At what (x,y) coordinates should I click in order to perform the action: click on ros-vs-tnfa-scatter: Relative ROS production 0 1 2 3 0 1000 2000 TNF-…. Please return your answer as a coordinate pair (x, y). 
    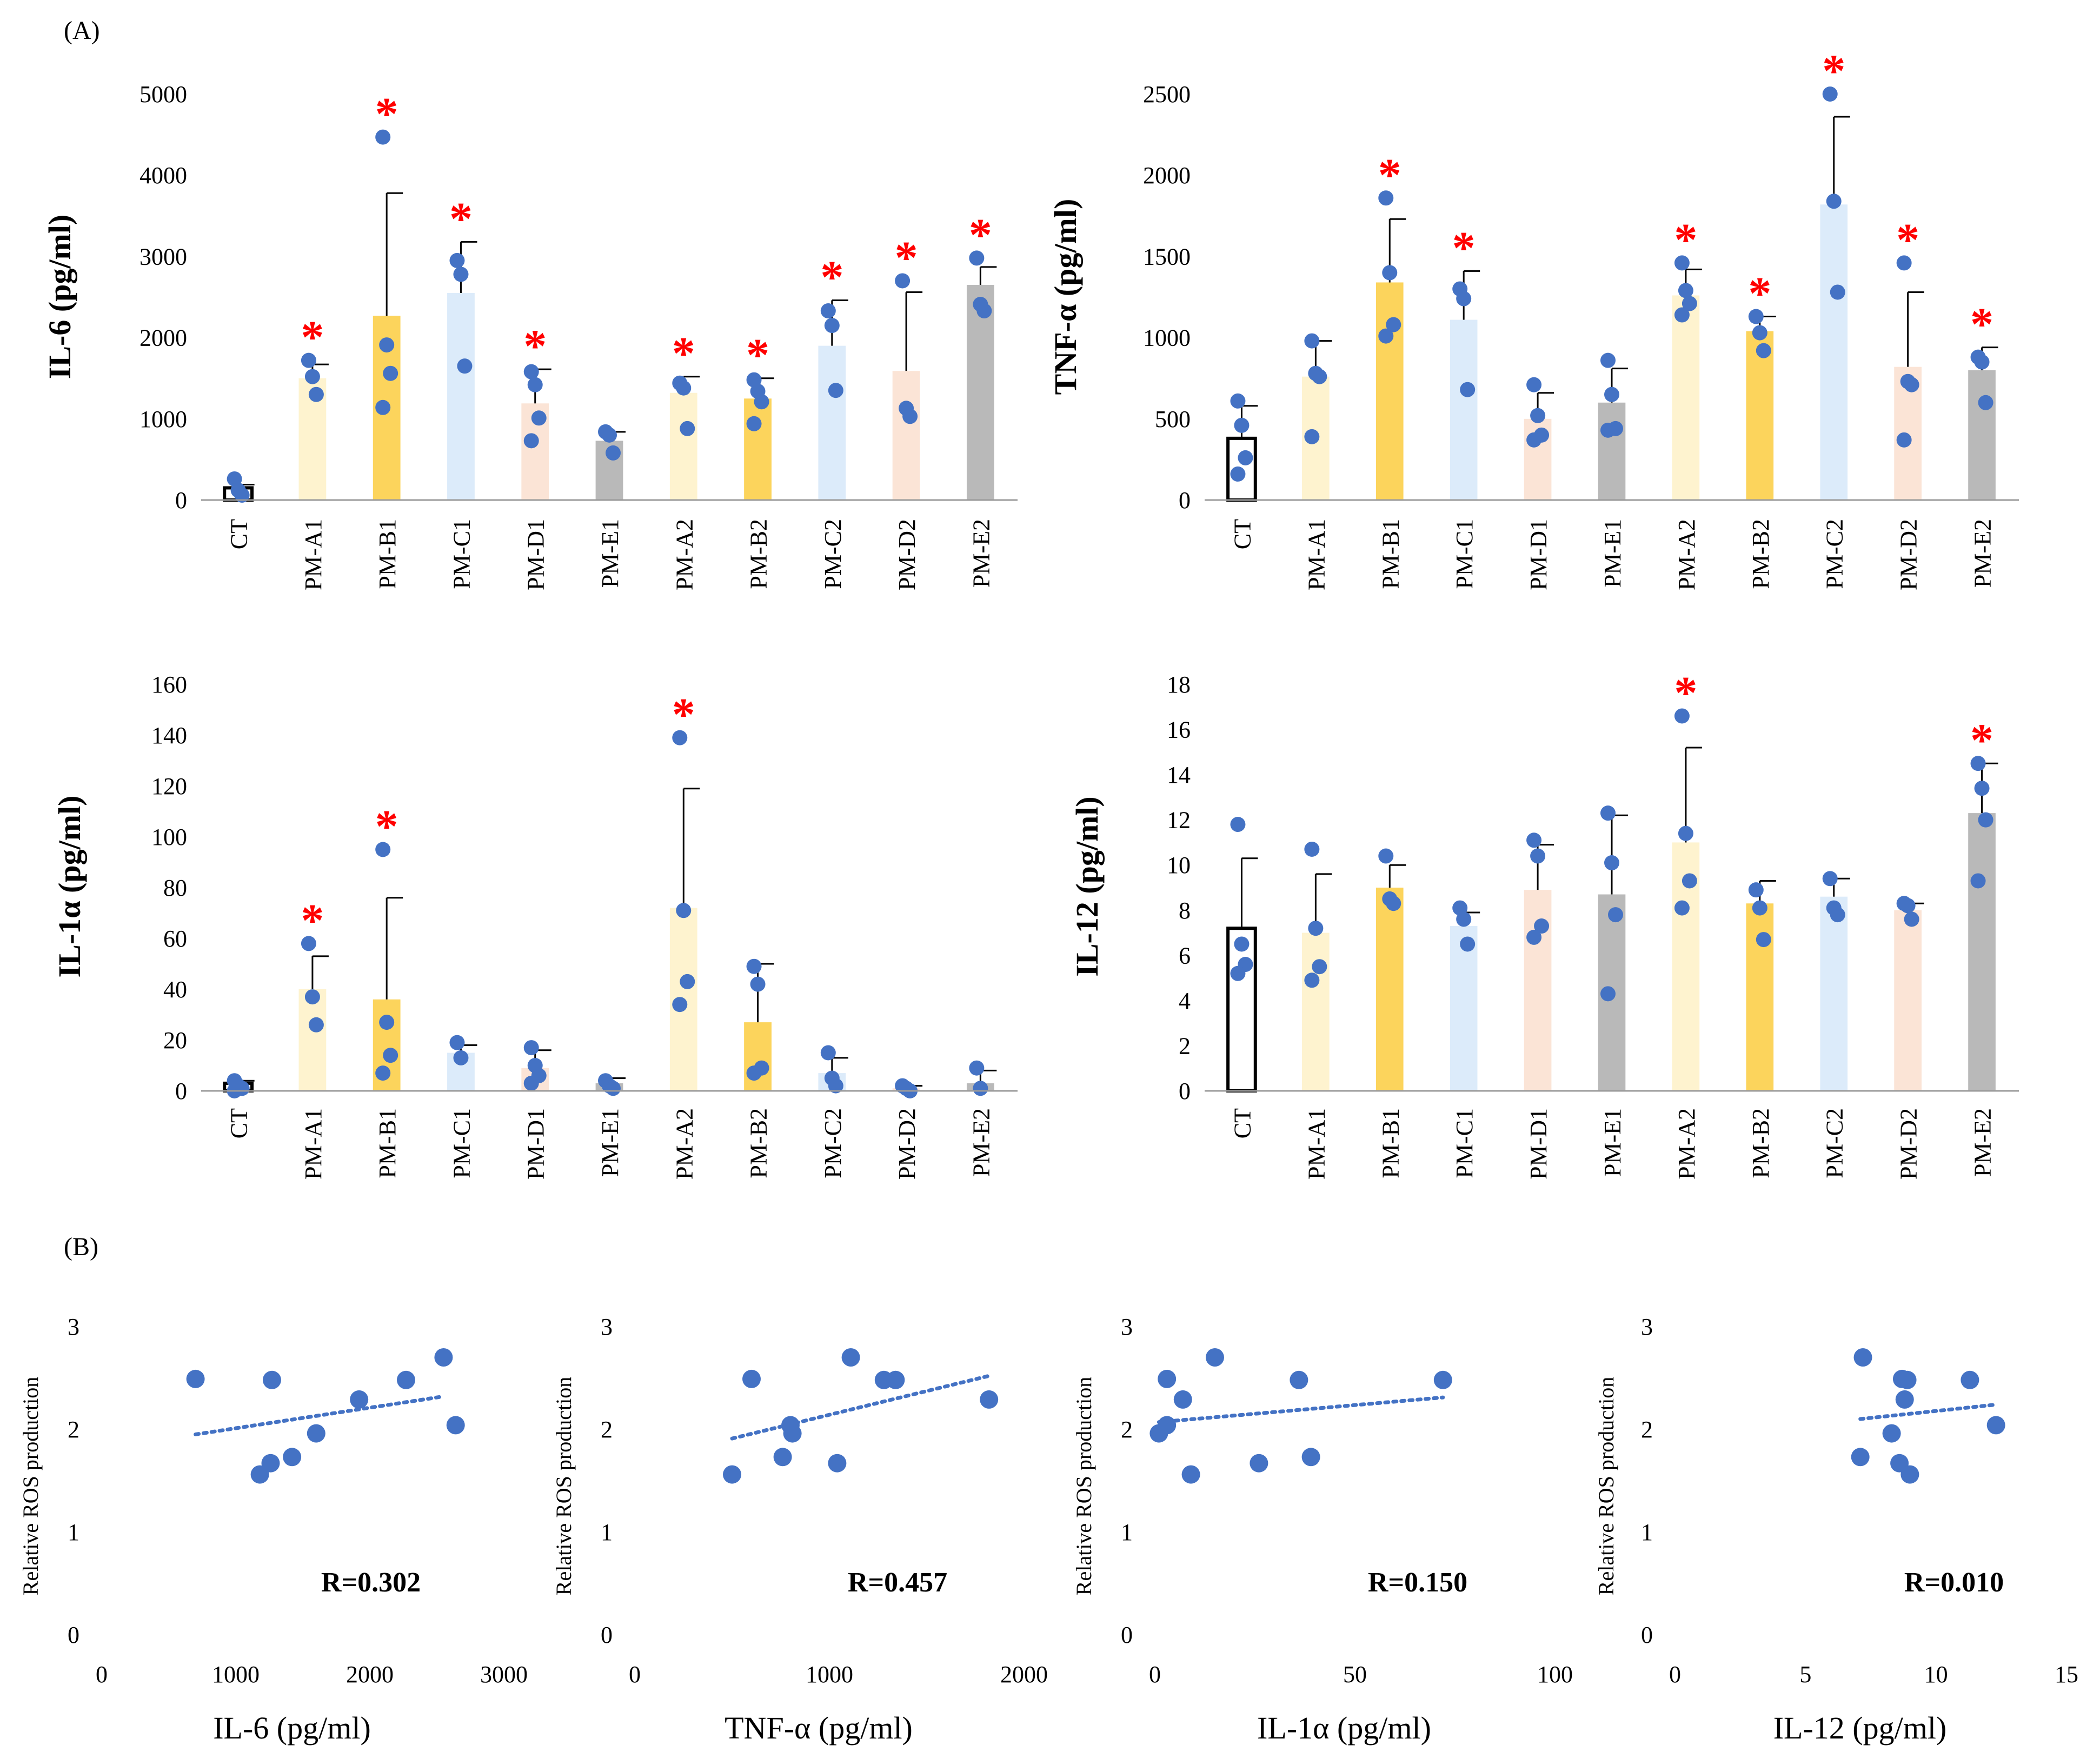
    Looking at the image, I should click on (800, 1530).